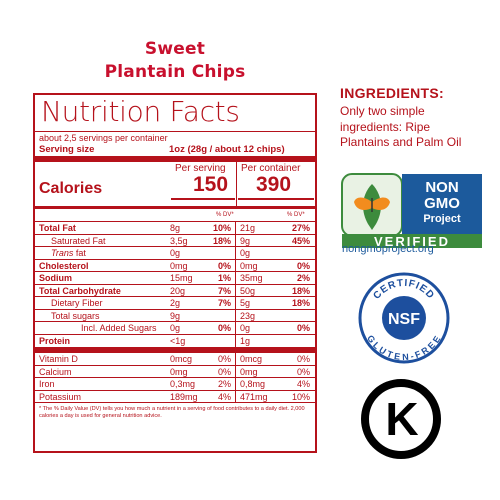  I want to click on nutrient-name: Dietary Fiber, so click(77, 303).